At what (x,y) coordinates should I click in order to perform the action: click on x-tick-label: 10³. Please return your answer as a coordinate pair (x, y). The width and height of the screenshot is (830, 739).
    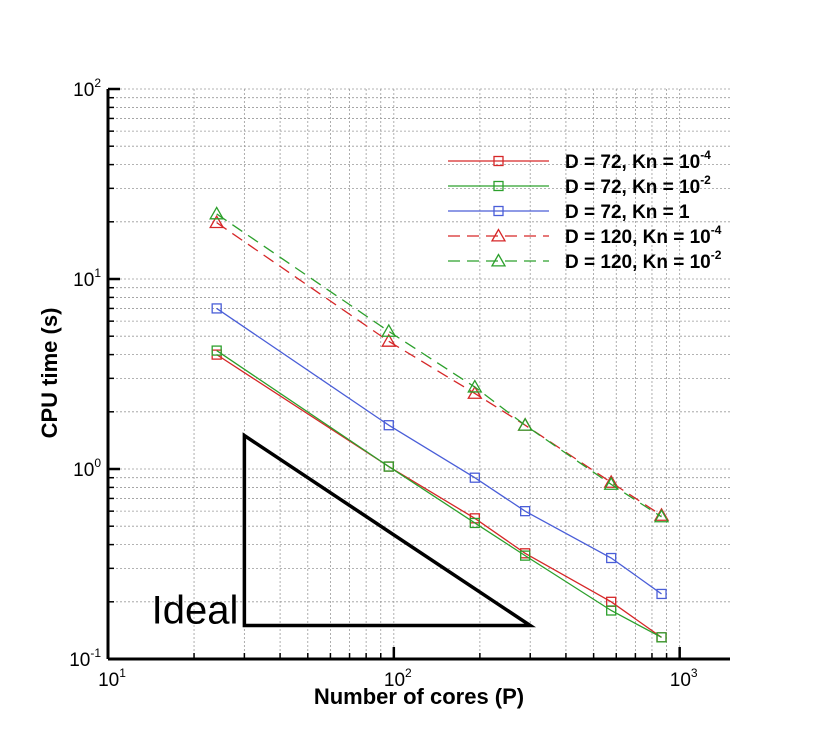
    Looking at the image, I should click on (684, 678).